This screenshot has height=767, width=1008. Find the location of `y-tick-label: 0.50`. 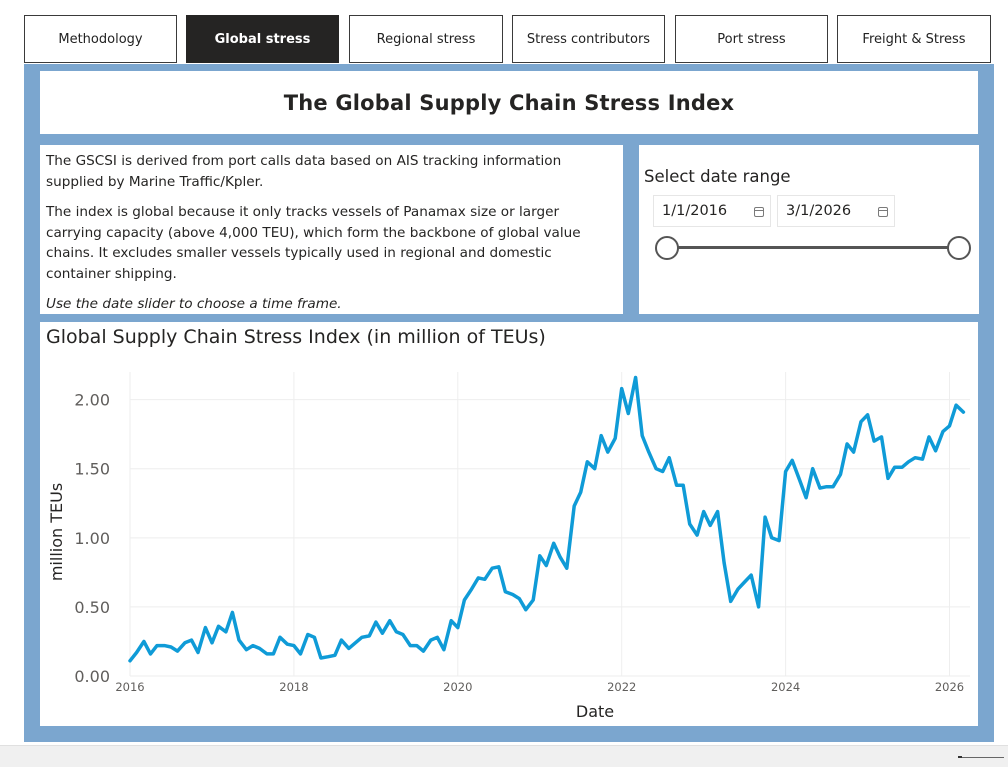

y-tick-label: 0.50 is located at coordinates (92, 607).